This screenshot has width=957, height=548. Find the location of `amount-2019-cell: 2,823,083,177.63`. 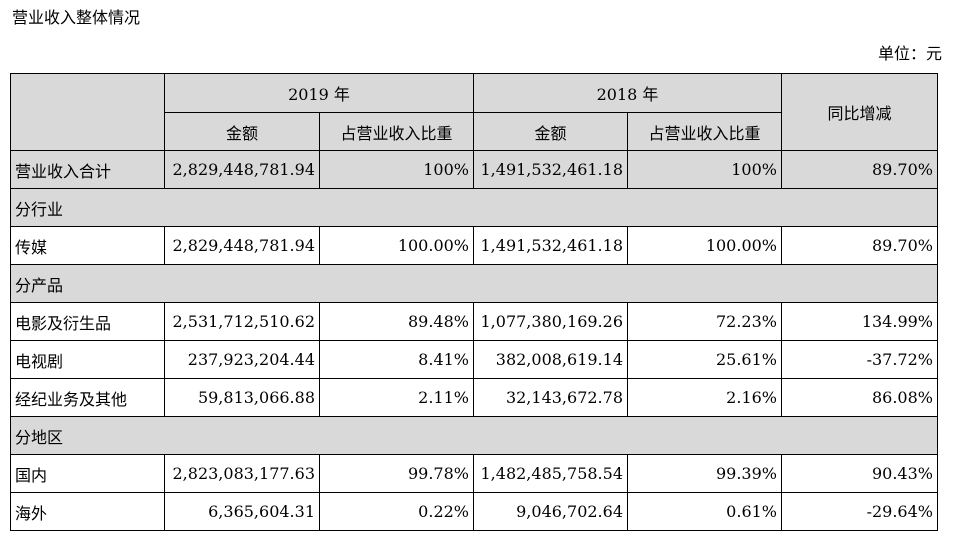

amount-2019-cell: 2,823,083,177.63 is located at coordinates (242, 473).